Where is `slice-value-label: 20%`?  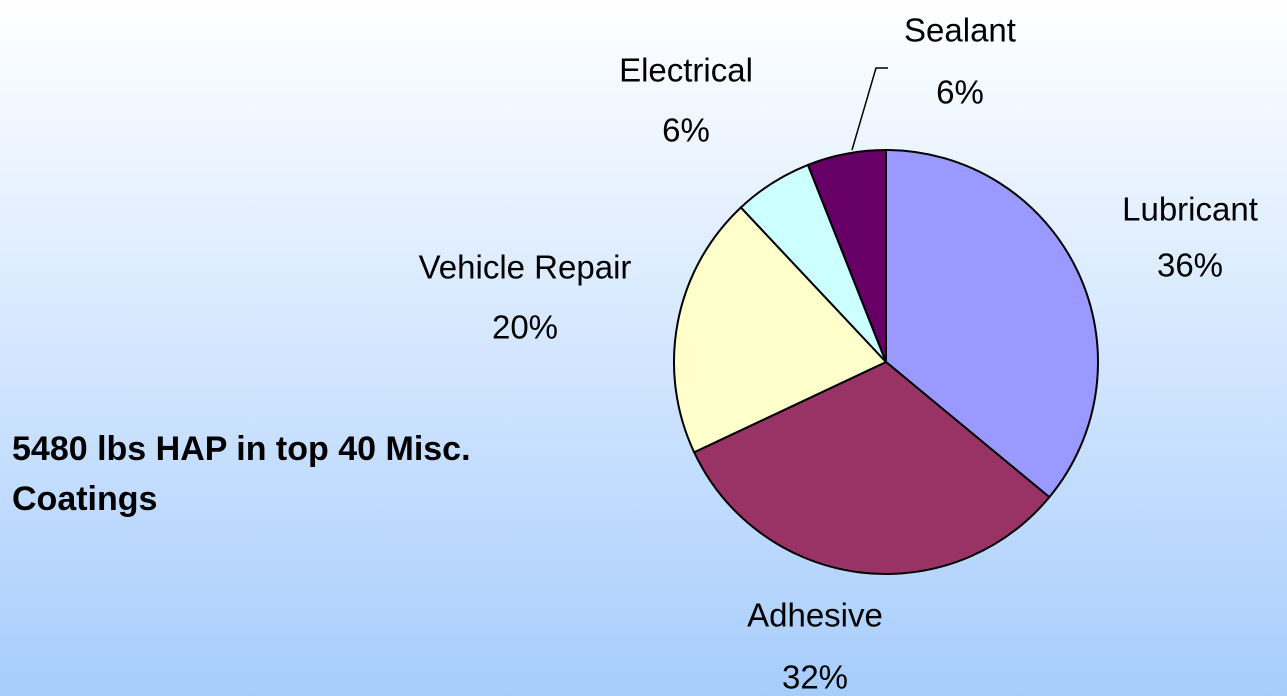
slice-value-label: 20% is located at coordinates (525, 327).